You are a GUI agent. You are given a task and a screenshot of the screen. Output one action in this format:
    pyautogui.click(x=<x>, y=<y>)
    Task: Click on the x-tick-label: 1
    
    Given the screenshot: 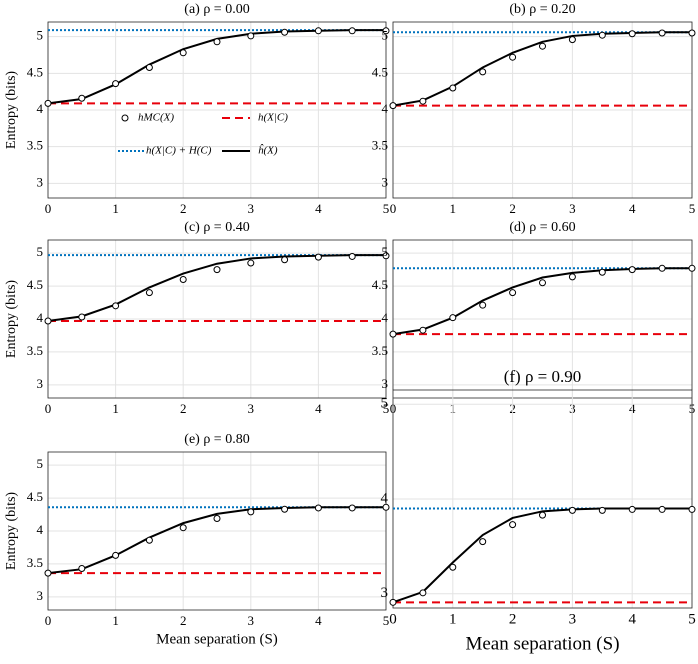 What is the action you would take?
    pyautogui.click(x=115, y=408)
    